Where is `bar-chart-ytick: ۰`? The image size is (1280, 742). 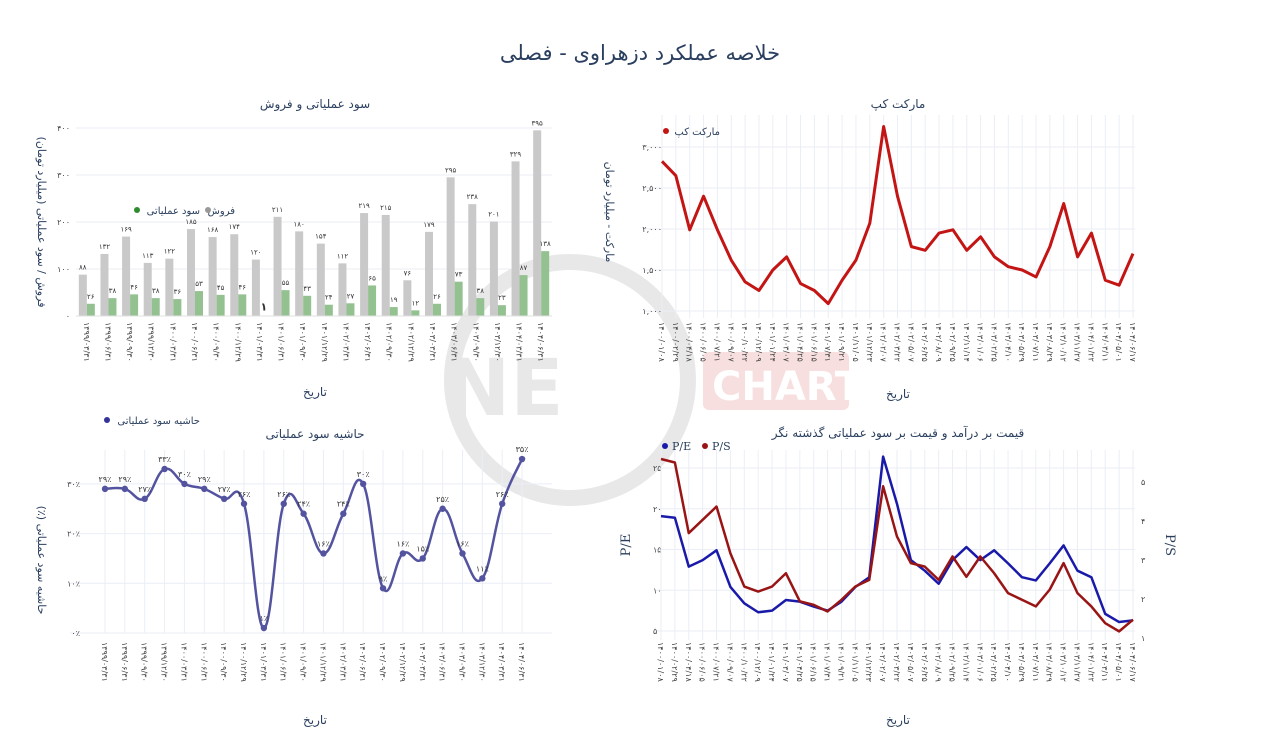 bar-chart-ytick: ۰ is located at coordinates (68, 316).